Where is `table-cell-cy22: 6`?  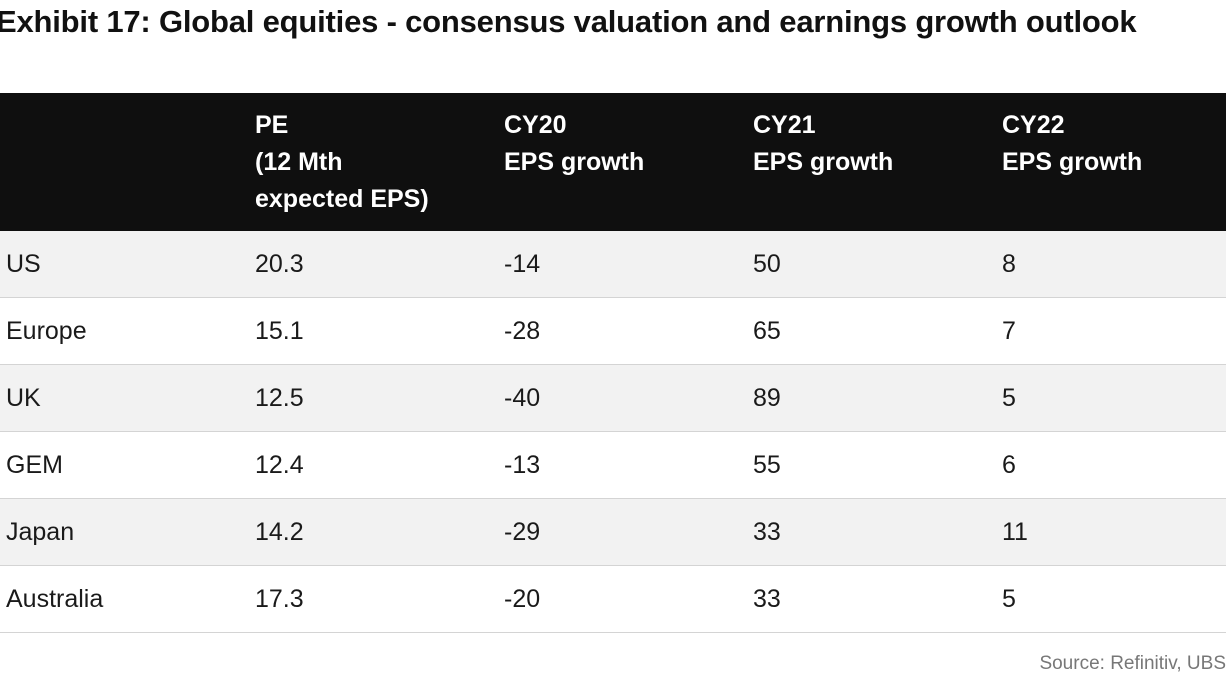 table-cell-cy22: 6 is located at coordinates (1009, 465).